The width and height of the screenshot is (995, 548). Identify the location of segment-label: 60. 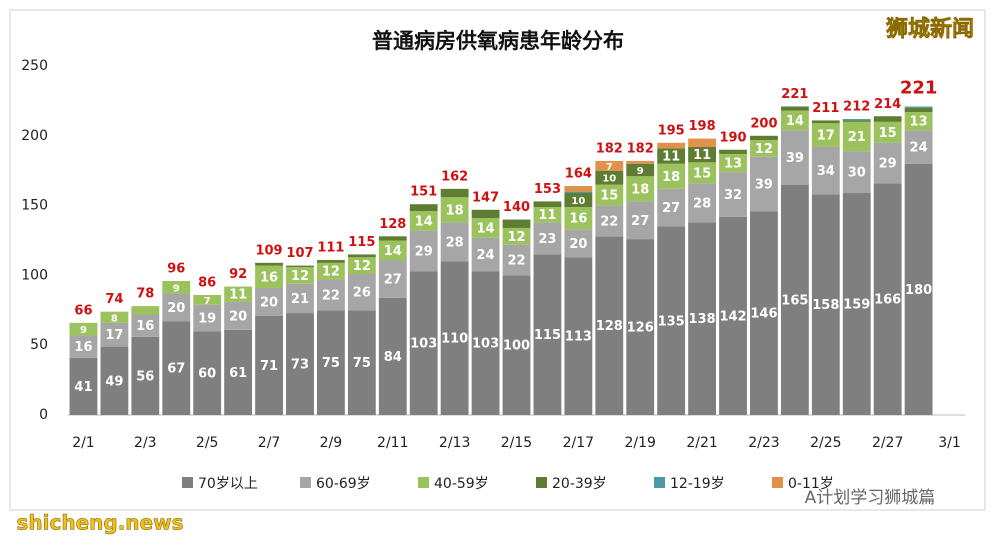
(207, 374).